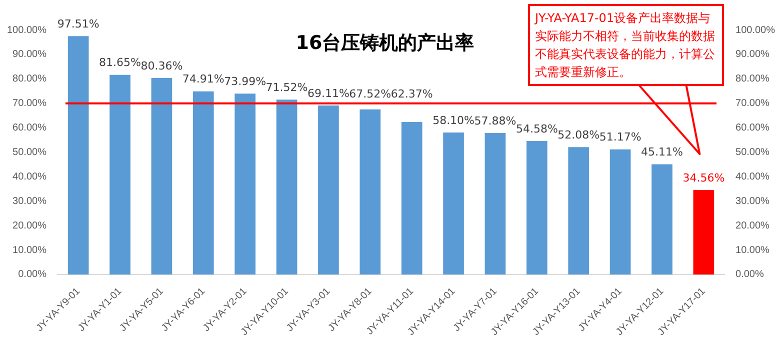 Image resolution: width=784 pixels, height=341 pixels. I want to click on y-tick-label: 60.00%, so click(29, 128).